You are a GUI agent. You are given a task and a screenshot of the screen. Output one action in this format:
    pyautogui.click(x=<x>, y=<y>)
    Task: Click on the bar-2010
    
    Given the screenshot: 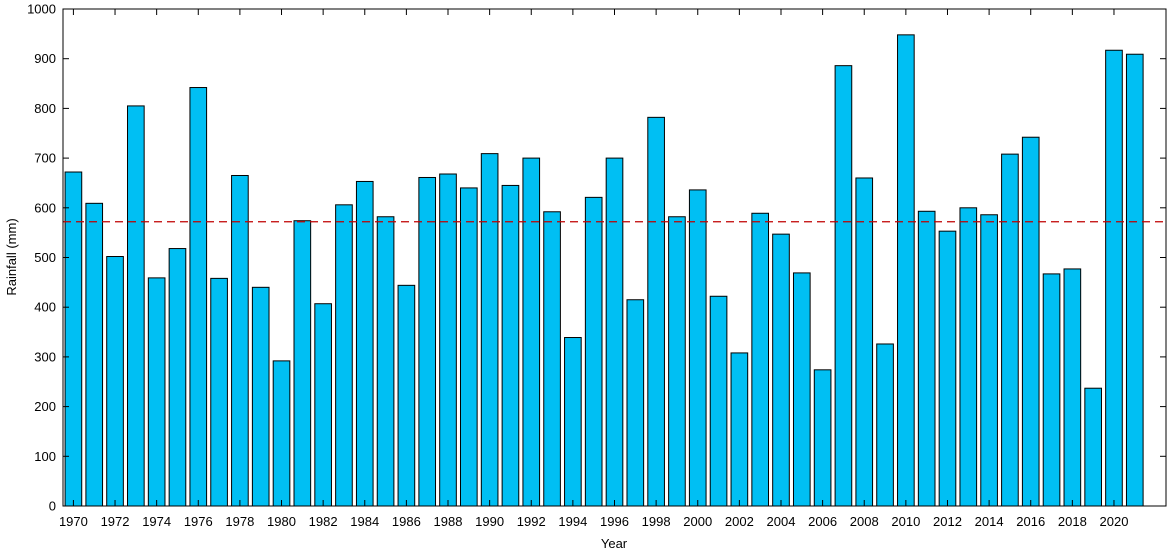 What is the action you would take?
    pyautogui.click(x=906, y=270)
    